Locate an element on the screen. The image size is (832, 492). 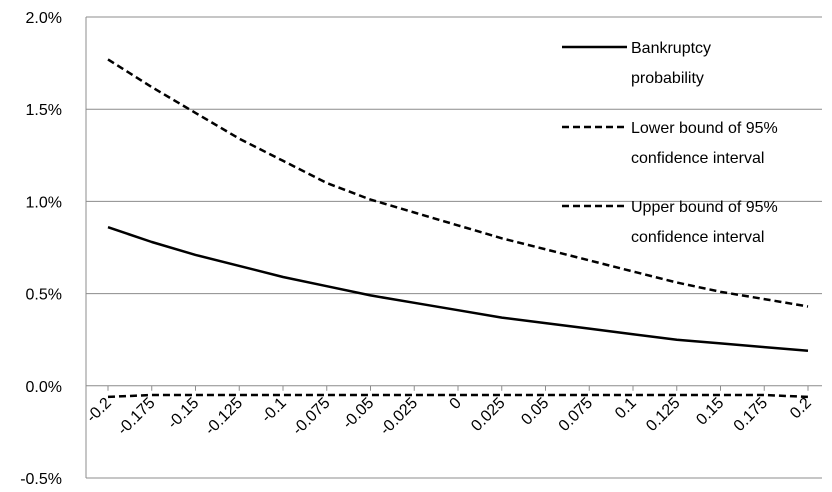
y-tick-label: 1.5% is located at coordinates (44, 110).